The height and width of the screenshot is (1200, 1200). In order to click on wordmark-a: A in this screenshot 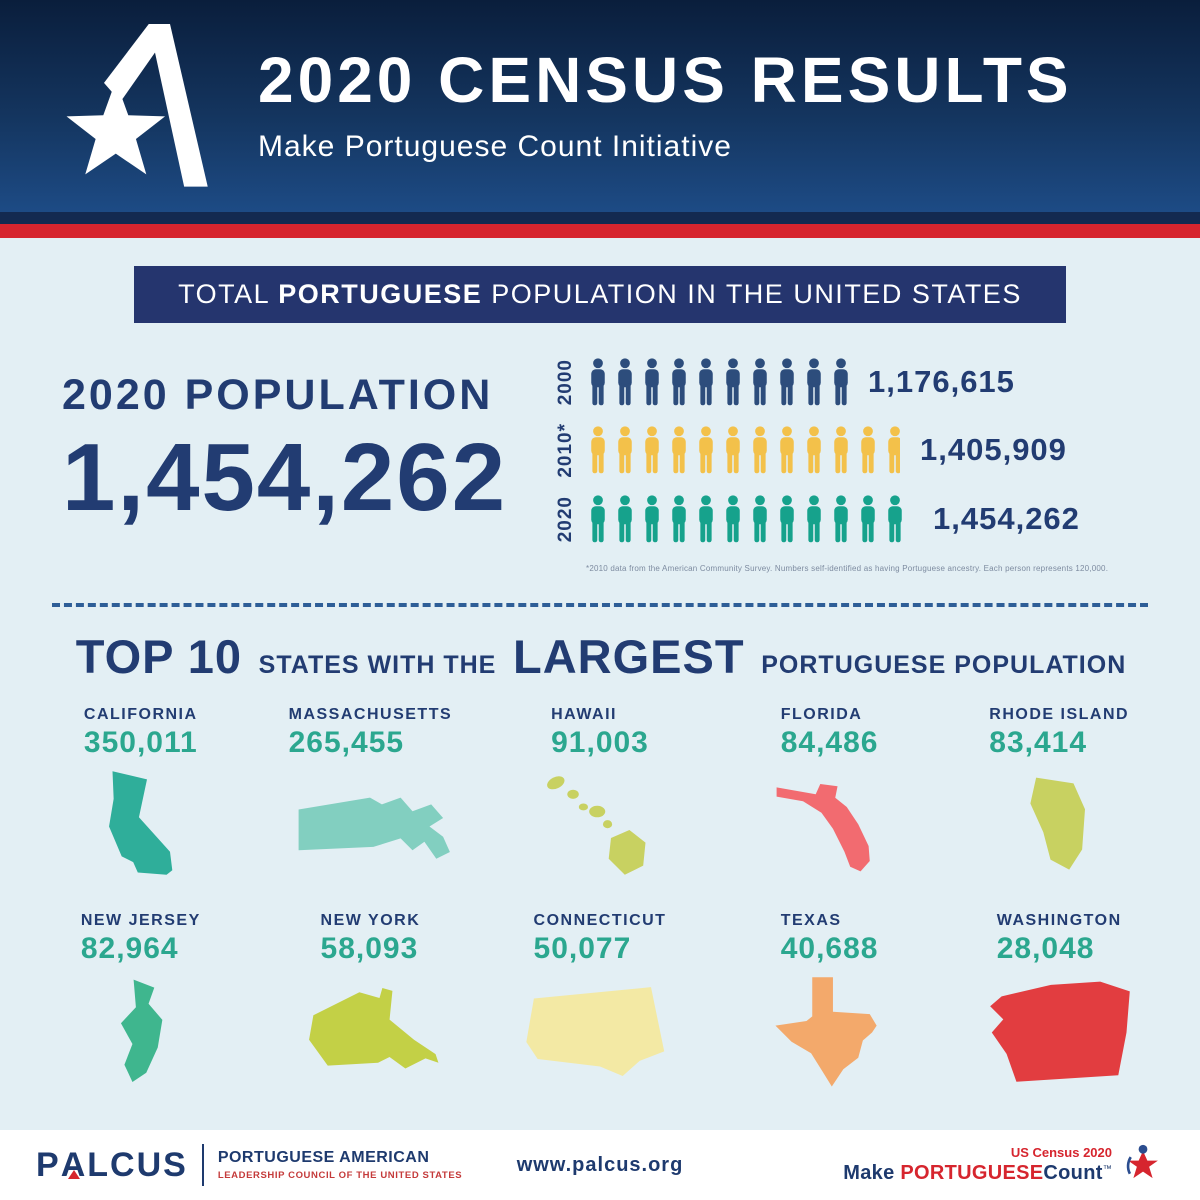, I will do `click(74, 1164)`.